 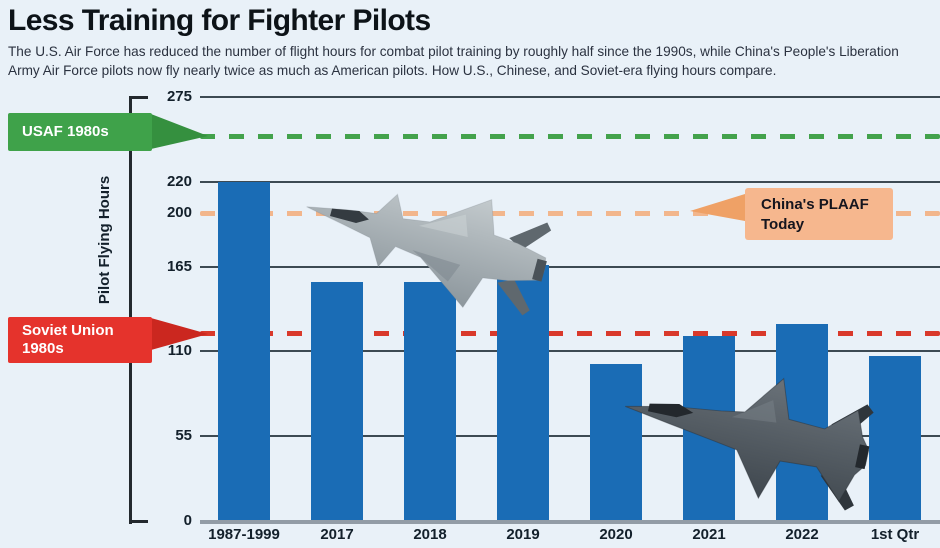 What do you see at coordinates (523, 534) in the screenshot?
I see `x-tick-label-2019: 2019` at bounding box center [523, 534].